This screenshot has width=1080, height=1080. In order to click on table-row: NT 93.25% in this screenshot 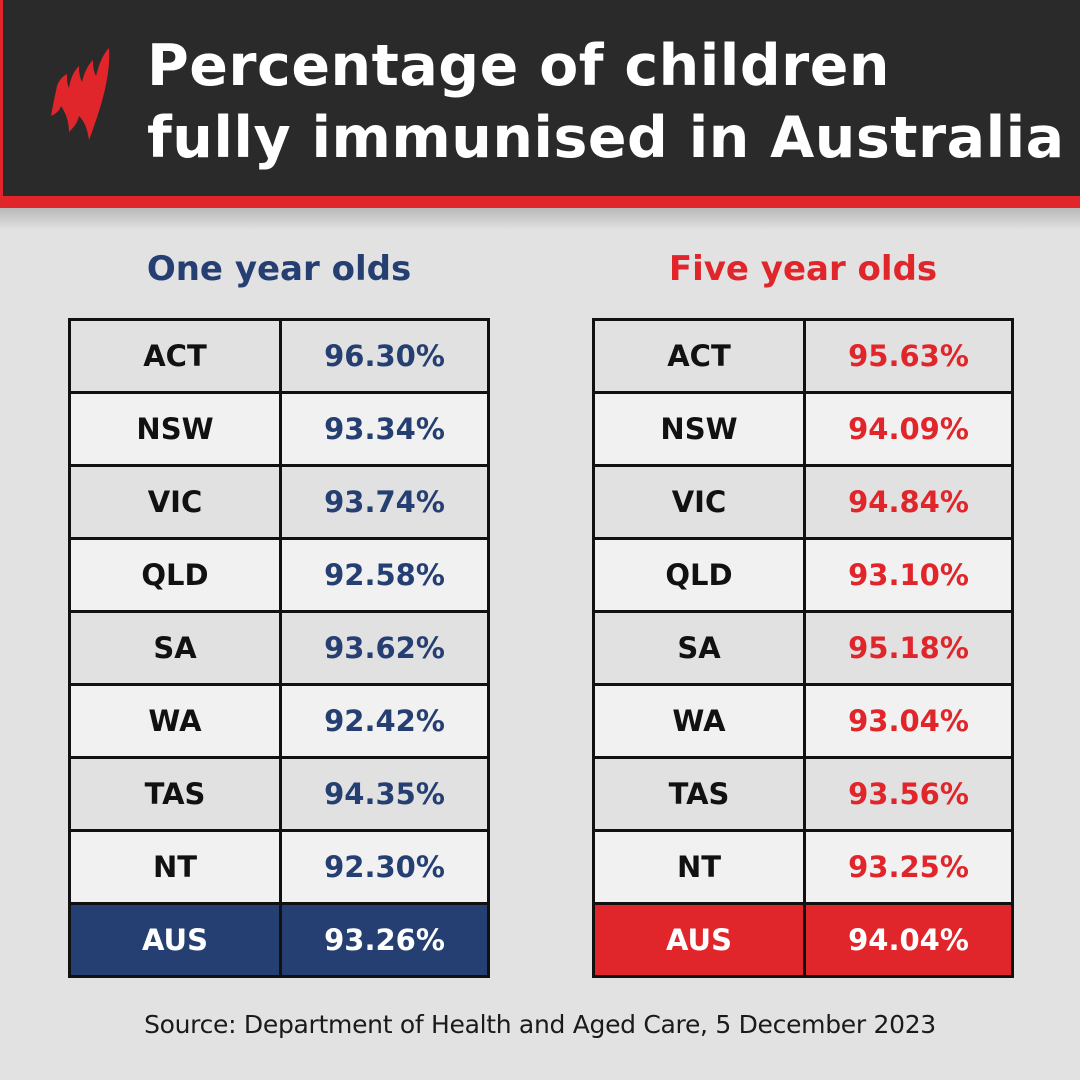, I will do `click(803, 867)`.